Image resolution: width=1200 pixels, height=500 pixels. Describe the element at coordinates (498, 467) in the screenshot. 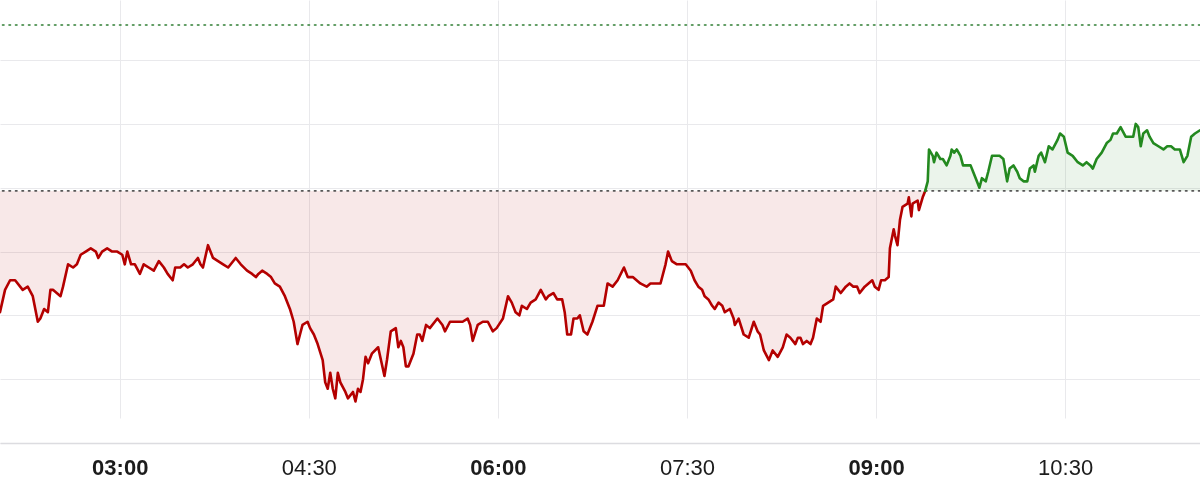

I see `x-tick-label: 06:00` at that location.